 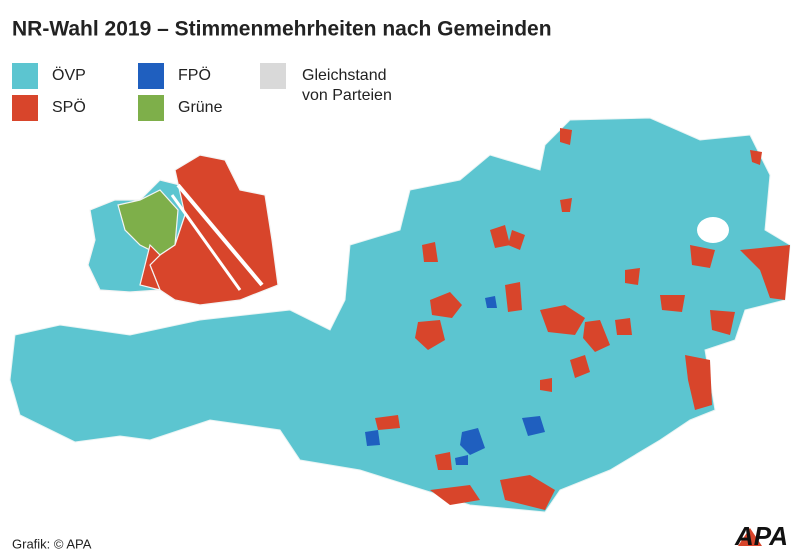 I want to click on logo: APA, so click(x=761, y=536).